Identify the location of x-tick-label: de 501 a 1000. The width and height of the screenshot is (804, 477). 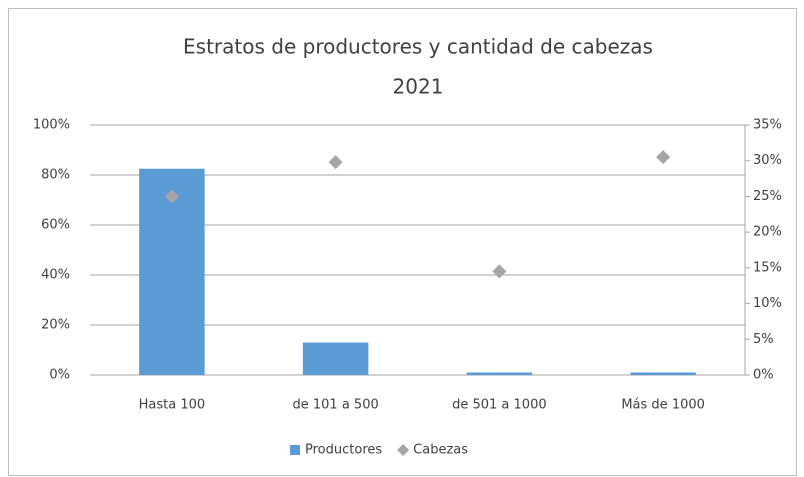
(499, 405).